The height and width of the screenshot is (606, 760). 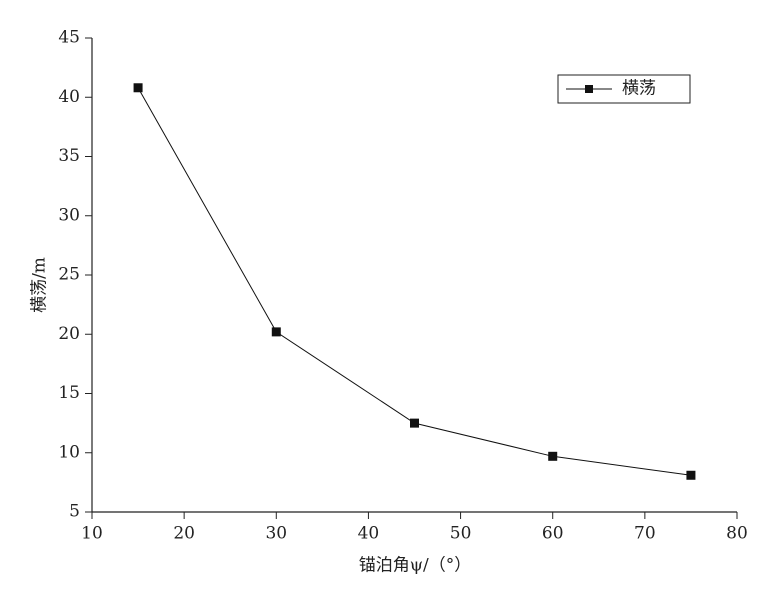 What do you see at coordinates (276, 534) in the screenshot?
I see `x-tick-label: 30` at bounding box center [276, 534].